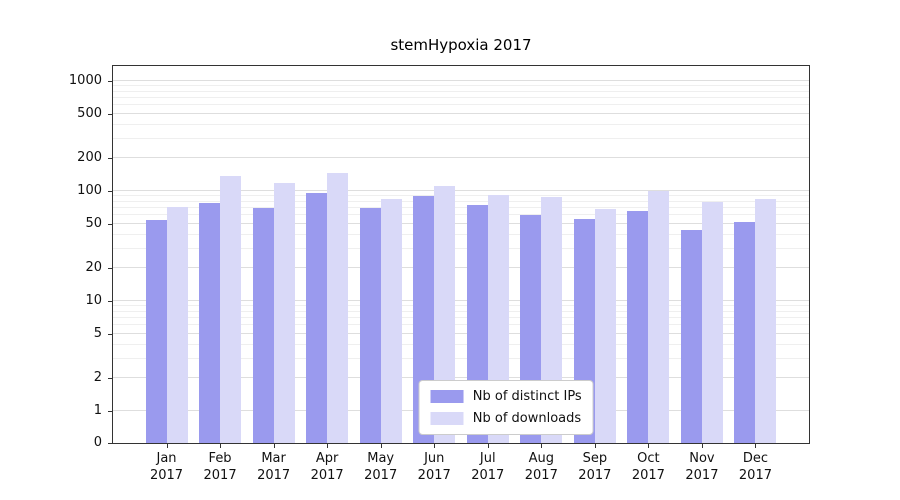 Image resolution: width=900 pixels, height=500 pixels. Describe the element at coordinates (97, 442) in the screenshot. I see `y-tick-label: 0` at that location.